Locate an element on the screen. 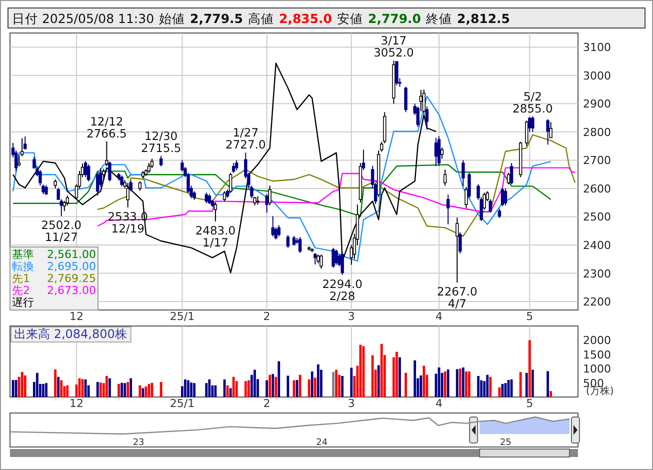  annotation: 2267.0 4/7 is located at coordinates (457, 297).